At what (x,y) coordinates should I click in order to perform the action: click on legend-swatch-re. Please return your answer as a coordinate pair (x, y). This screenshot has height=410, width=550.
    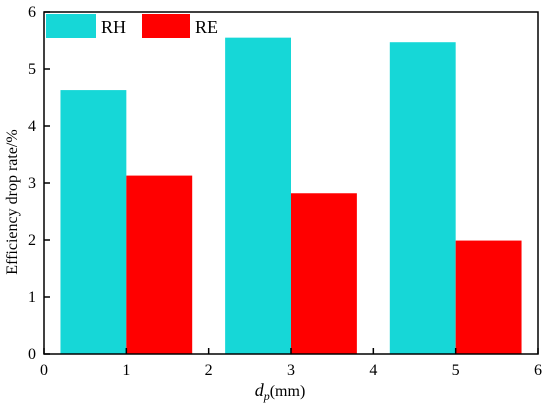
    Looking at the image, I should click on (166, 26).